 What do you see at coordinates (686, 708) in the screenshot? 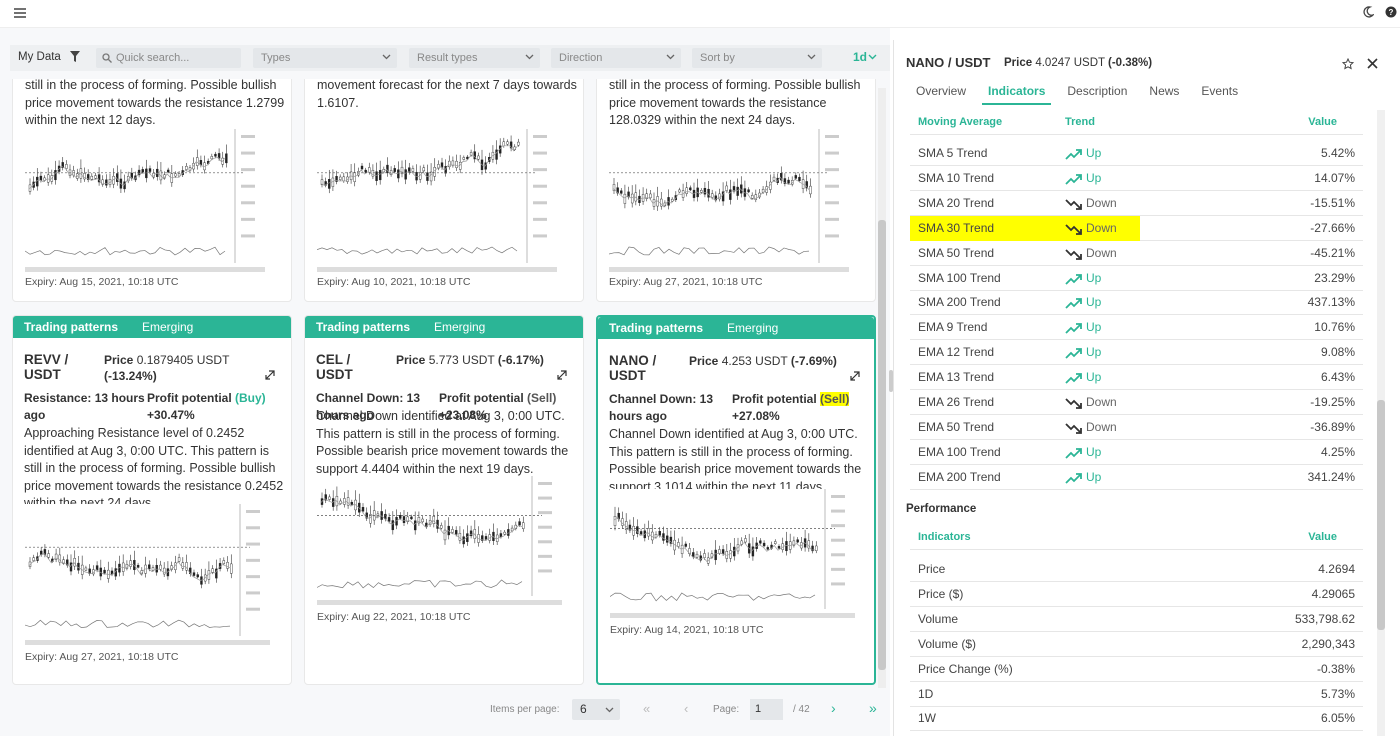
I see `prev-page: ‹` at bounding box center [686, 708].